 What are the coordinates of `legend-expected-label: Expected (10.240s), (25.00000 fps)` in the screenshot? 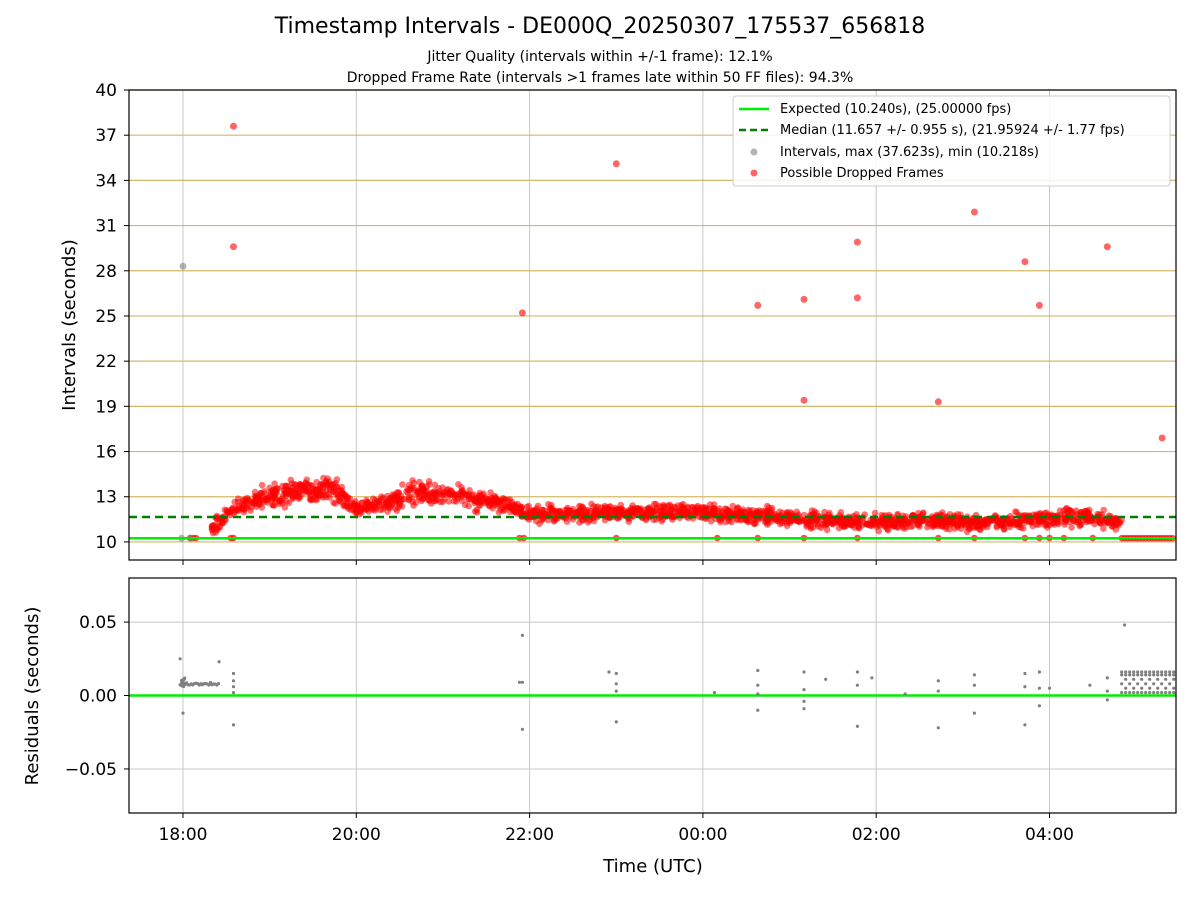 It's located at (895, 109).